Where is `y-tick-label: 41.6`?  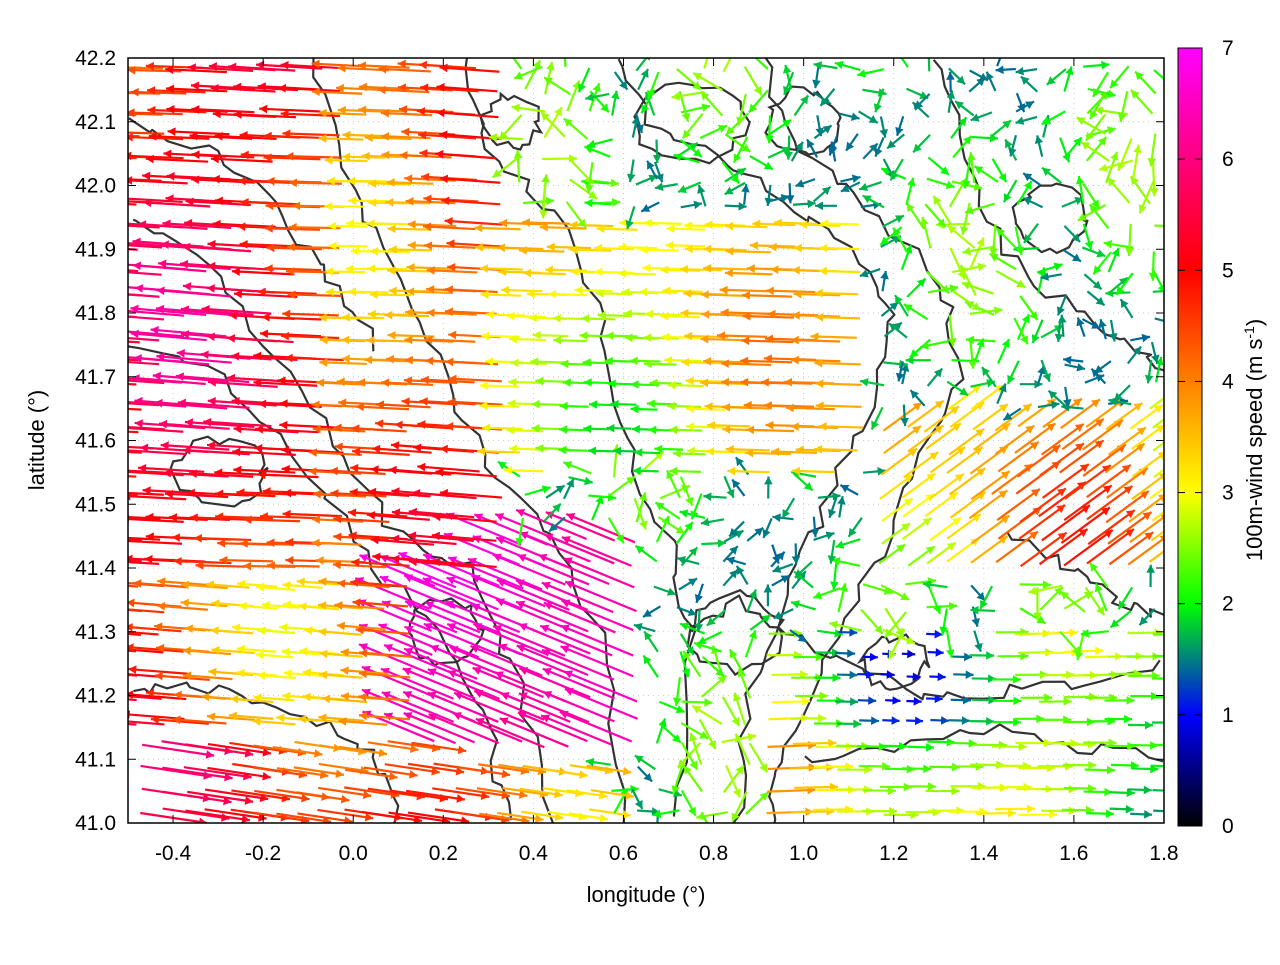
y-tick-label: 41.6 is located at coordinates (95, 441).